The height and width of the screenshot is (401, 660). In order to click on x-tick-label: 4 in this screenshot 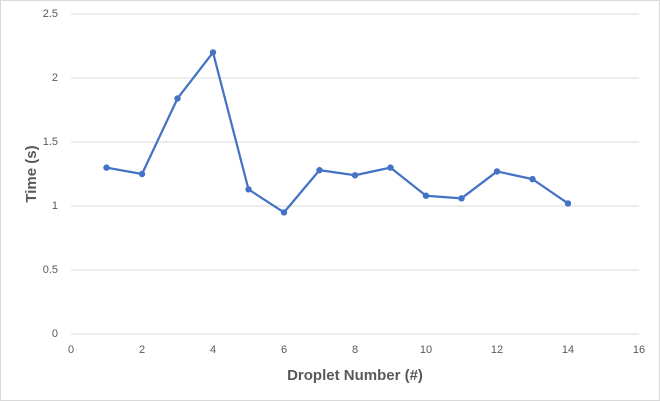, I will do `click(213, 350)`.